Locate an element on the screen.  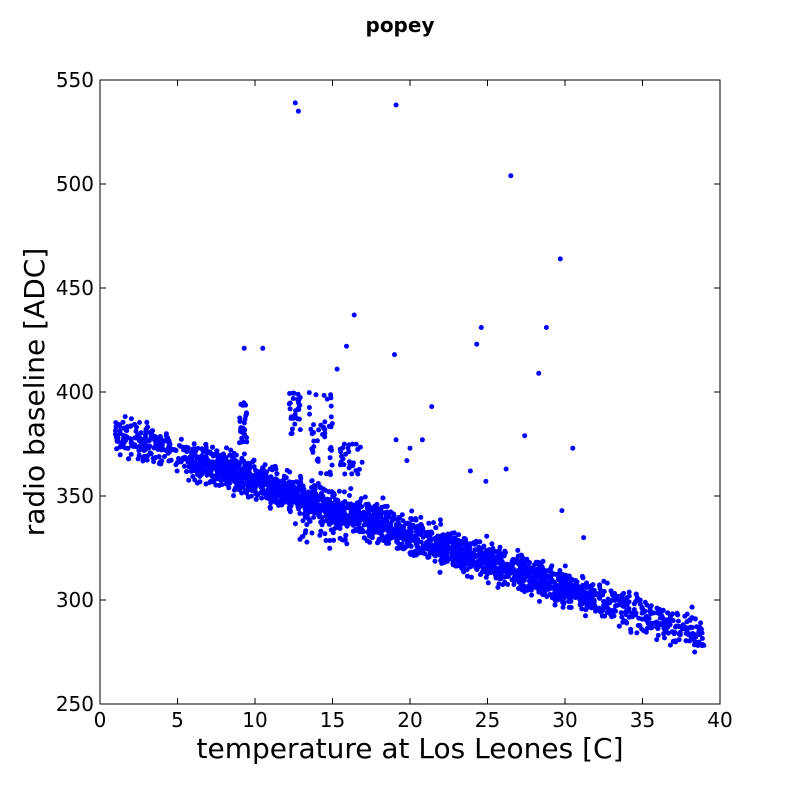
x-tick-label: 10 is located at coordinates (254, 720).